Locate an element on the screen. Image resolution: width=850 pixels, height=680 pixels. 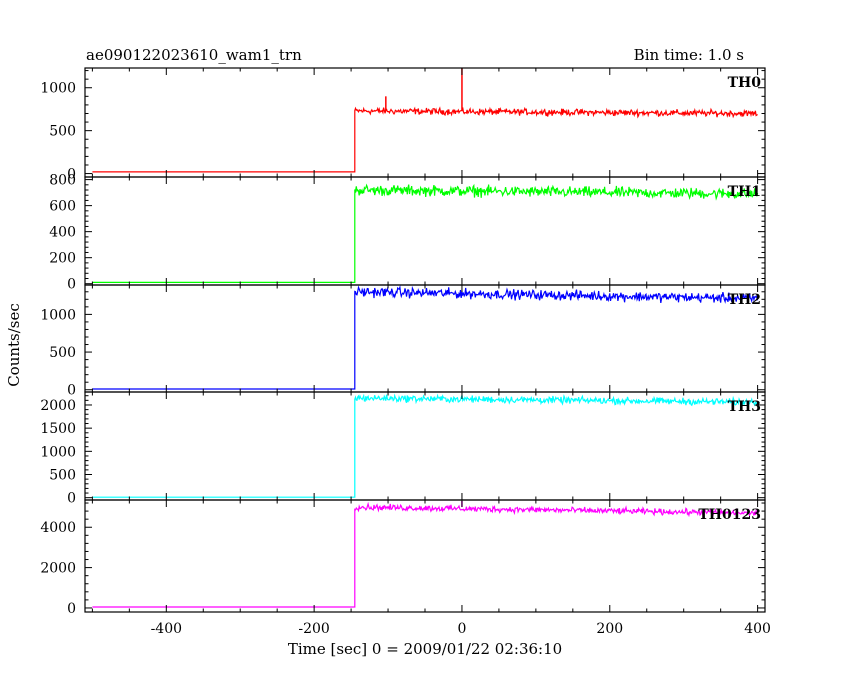
panel-th1: 0 200 400 600 800 TH1 is located at coordinates (407, 233).